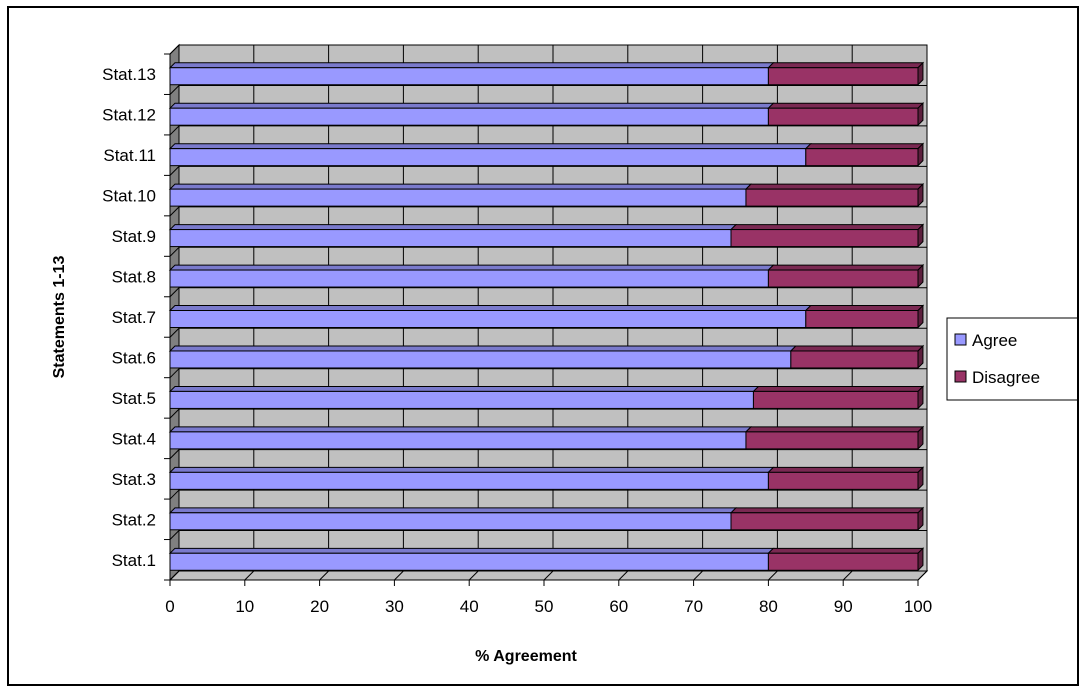 Image resolution: width=1088 pixels, height=695 pixels. I want to click on legend: Agree Disagree, so click(1011, 359).